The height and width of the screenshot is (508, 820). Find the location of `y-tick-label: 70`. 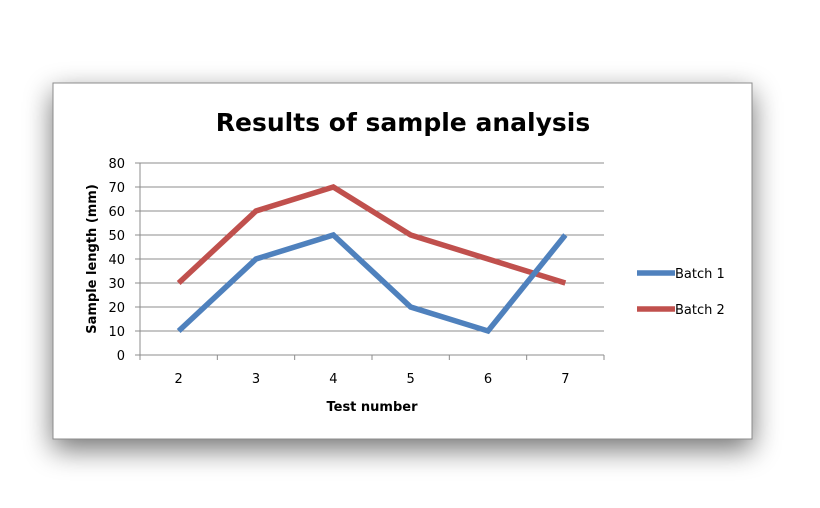

y-tick-label: 70 is located at coordinates (116, 188).